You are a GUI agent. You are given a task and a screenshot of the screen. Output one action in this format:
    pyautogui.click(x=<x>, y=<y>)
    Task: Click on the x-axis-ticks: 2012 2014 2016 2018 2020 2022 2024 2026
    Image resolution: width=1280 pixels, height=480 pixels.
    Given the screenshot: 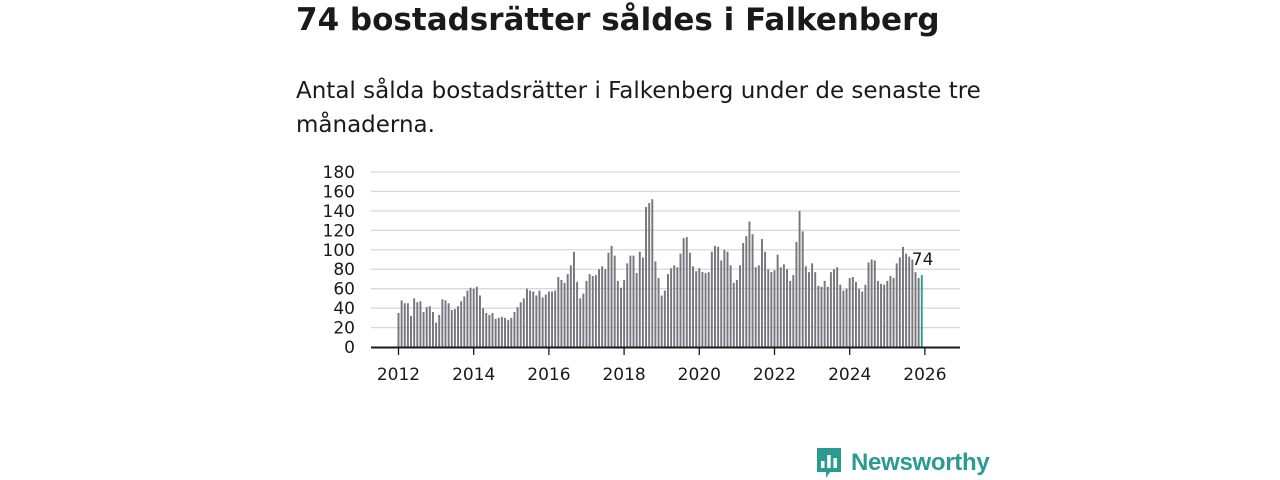 What is the action you would take?
    pyautogui.click(x=662, y=366)
    